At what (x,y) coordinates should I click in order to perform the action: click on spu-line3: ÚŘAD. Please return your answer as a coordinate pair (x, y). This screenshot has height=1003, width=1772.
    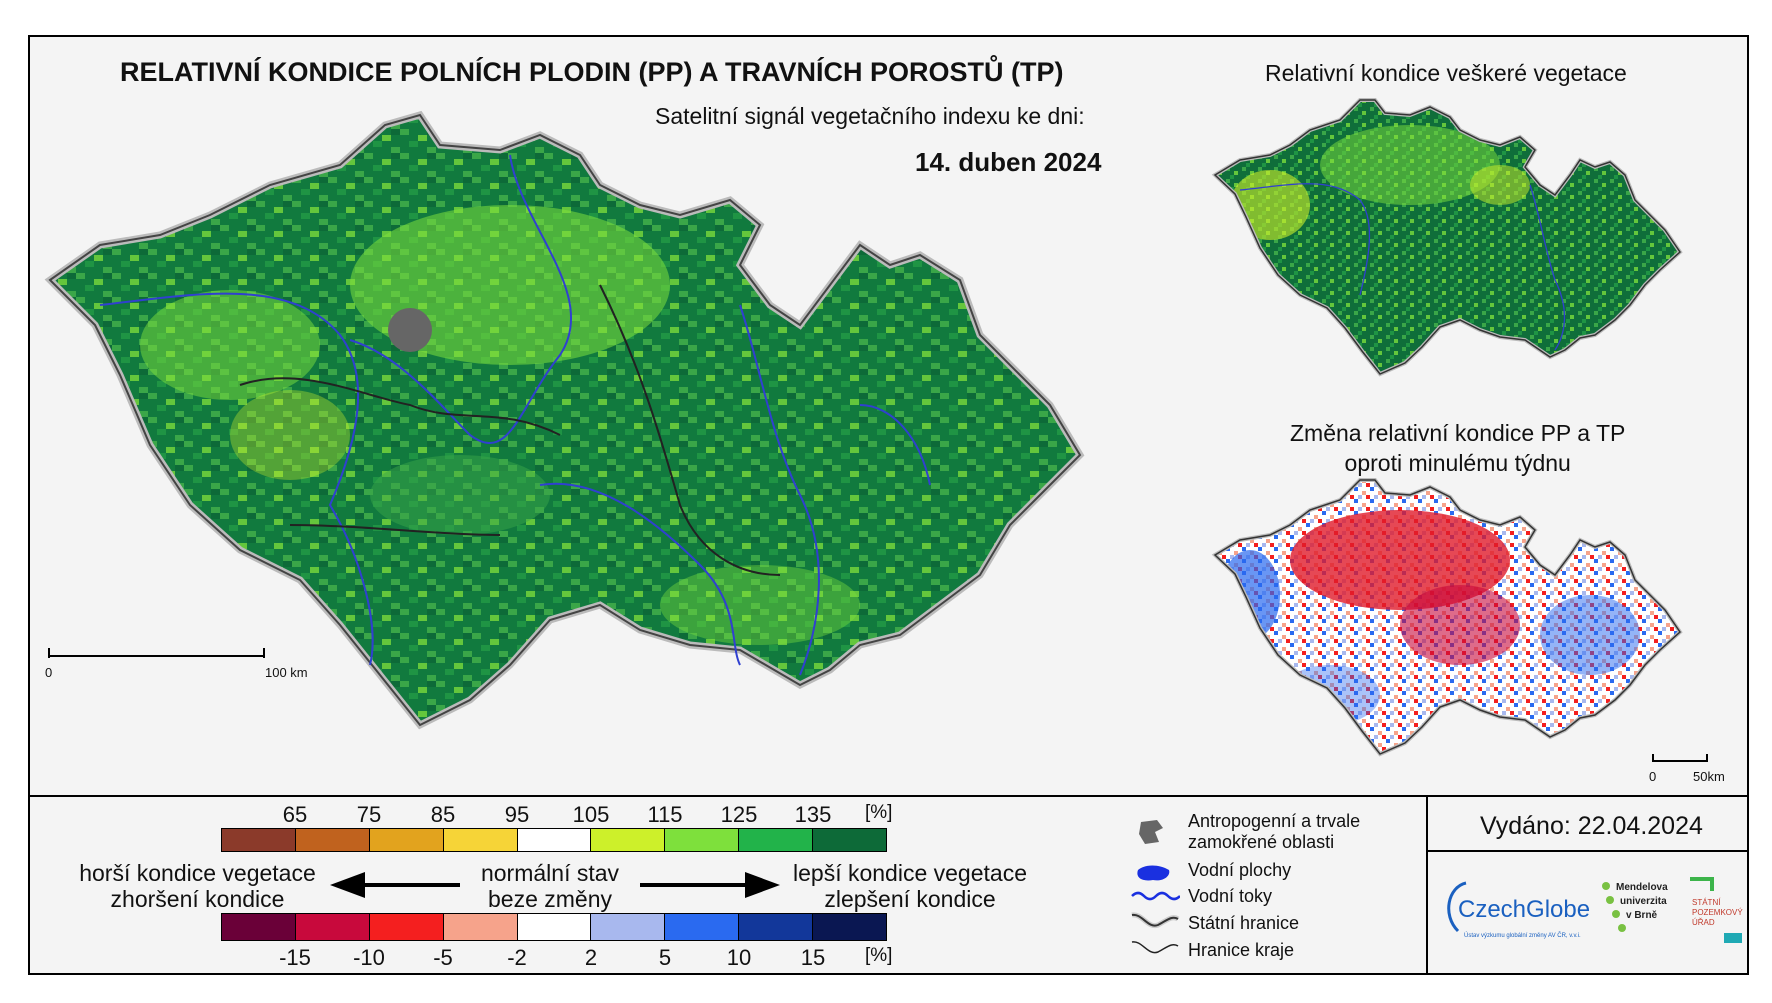
    Looking at the image, I should click on (1703, 922).